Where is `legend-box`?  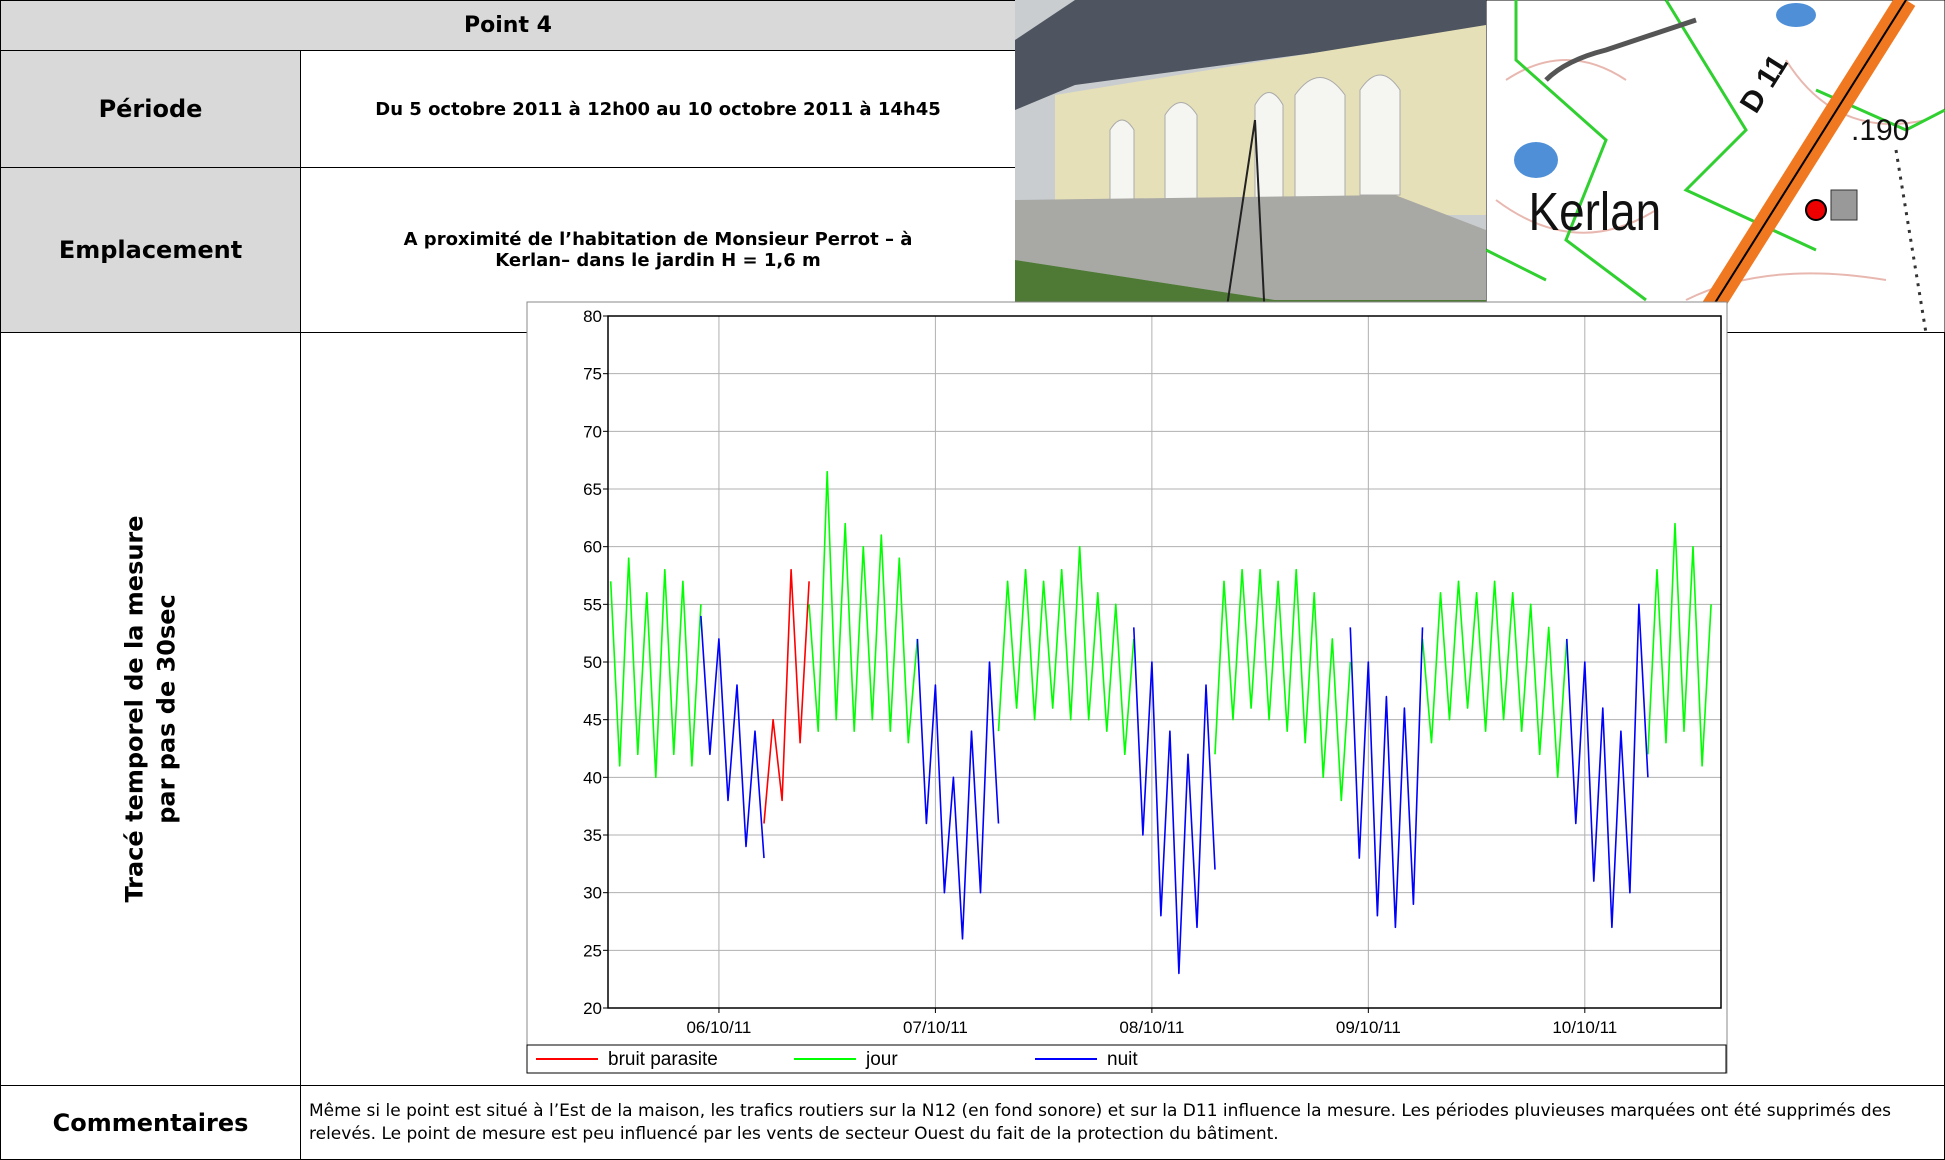 legend-box is located at coordinates (1126, 1059).